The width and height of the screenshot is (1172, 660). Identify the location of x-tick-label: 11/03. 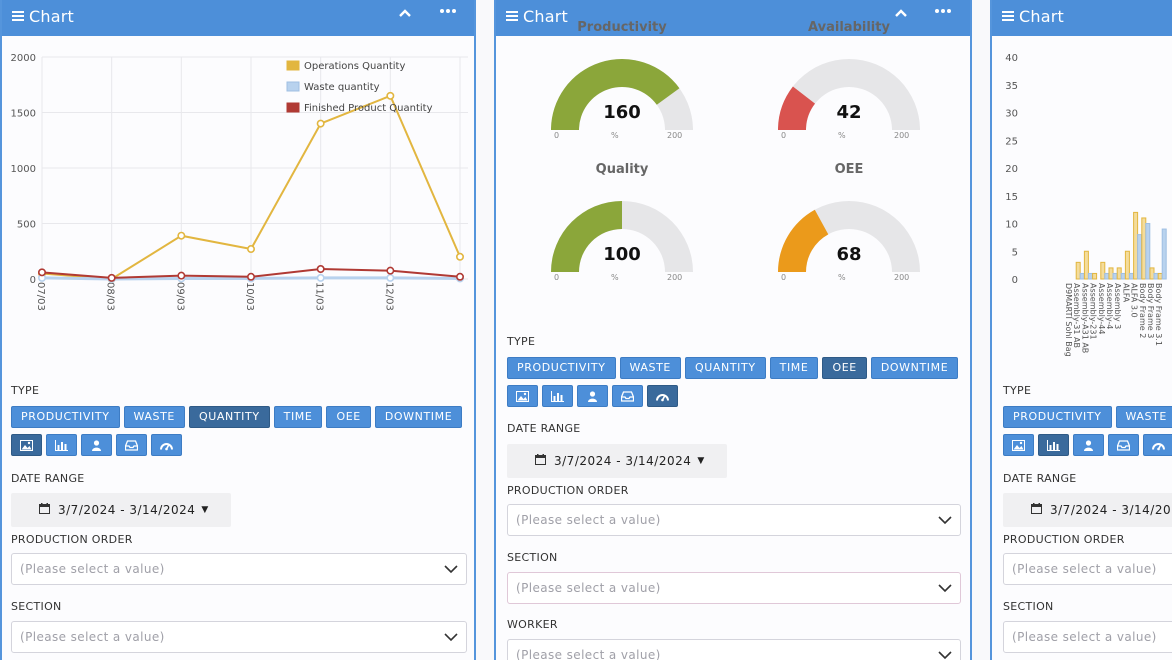
(319, 296).